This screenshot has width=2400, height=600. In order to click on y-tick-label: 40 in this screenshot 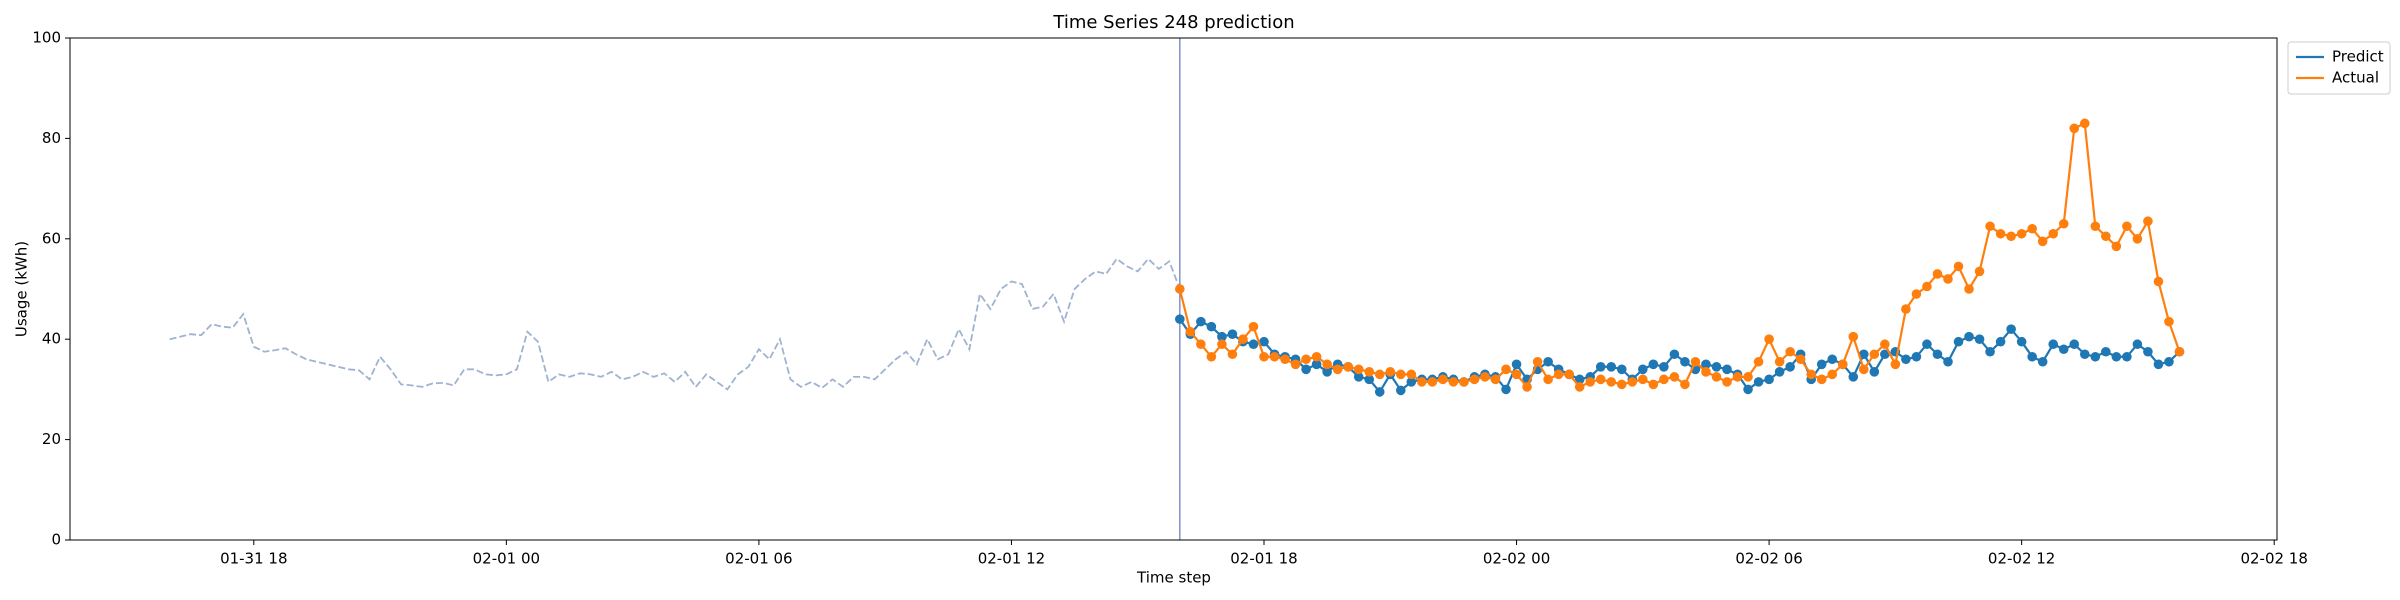, I will do `click(51, 339)`.